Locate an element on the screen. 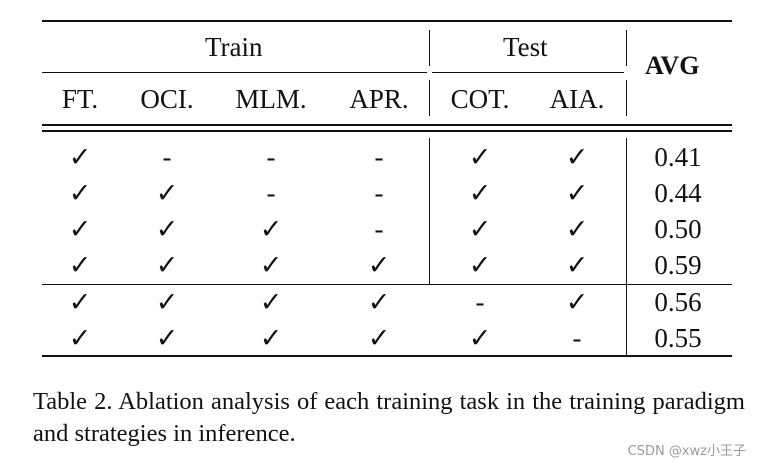  bottom-rule is located at coordinates (387, 356).